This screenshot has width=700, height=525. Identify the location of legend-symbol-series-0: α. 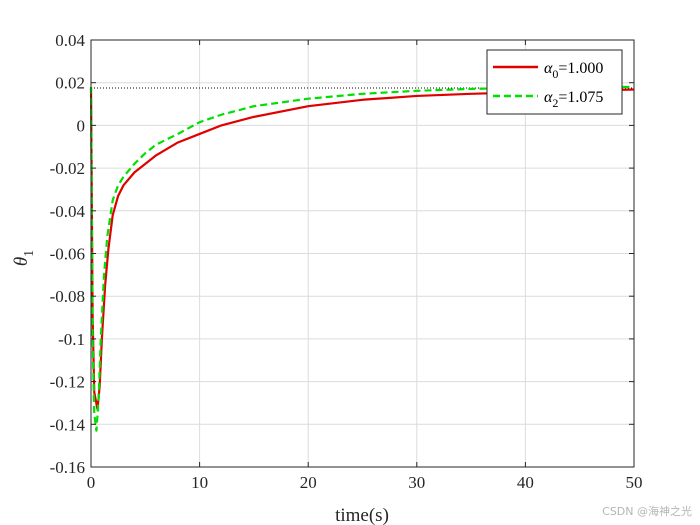
(548, 68).